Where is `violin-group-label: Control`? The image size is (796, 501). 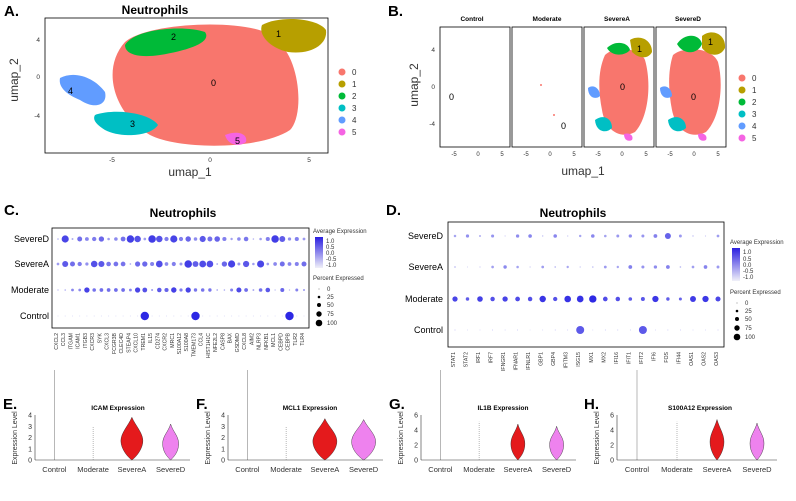 violin-group-label: Control is located at coordinates (54, 469).